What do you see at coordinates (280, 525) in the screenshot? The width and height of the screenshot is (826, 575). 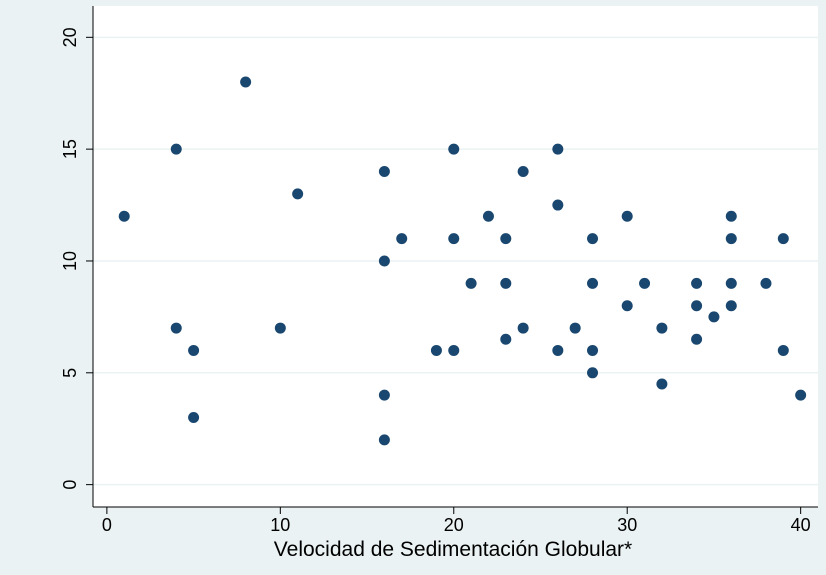 I see `x-tick-label: 10` at bounding box center [280, 525].